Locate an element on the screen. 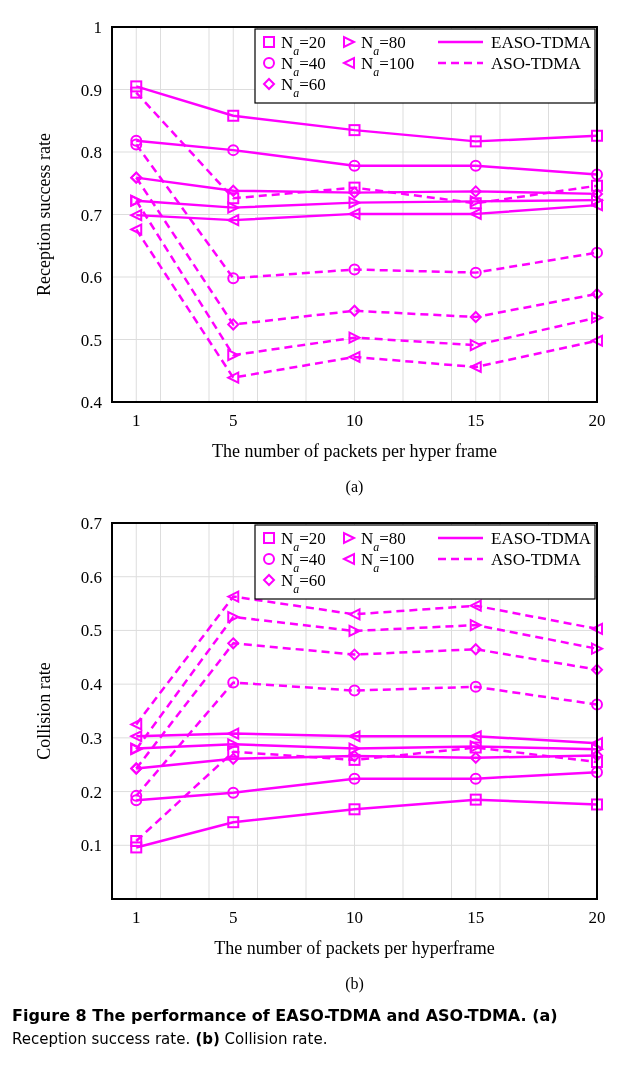 Image resolution: width=622 pixels, height=1065 pixels. text: (a) is located at coordinates (354, 487).